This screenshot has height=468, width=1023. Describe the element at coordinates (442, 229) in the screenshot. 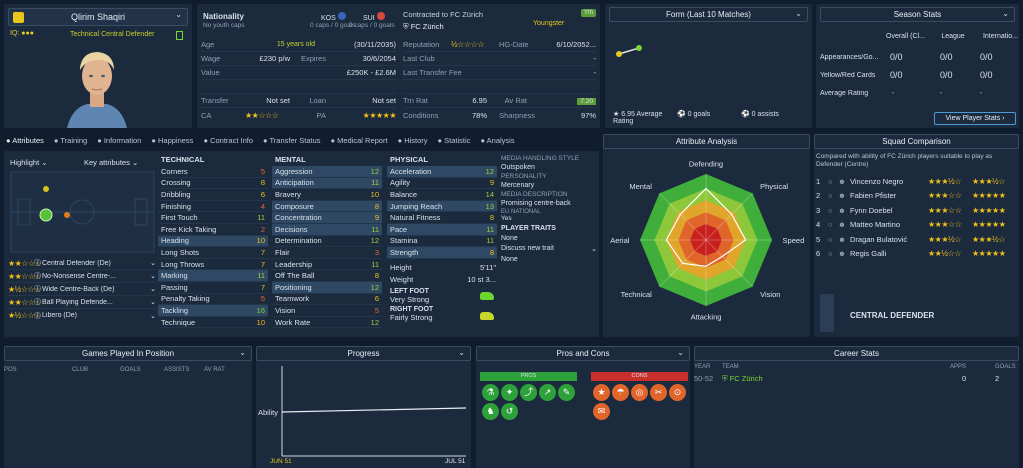

I see `attribute-row: Pace 11` at that location.